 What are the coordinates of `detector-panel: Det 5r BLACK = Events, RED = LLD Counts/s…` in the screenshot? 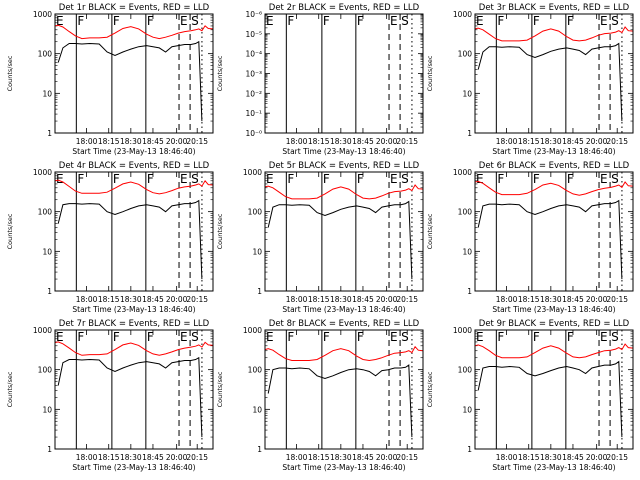 It's located at (320, 237).